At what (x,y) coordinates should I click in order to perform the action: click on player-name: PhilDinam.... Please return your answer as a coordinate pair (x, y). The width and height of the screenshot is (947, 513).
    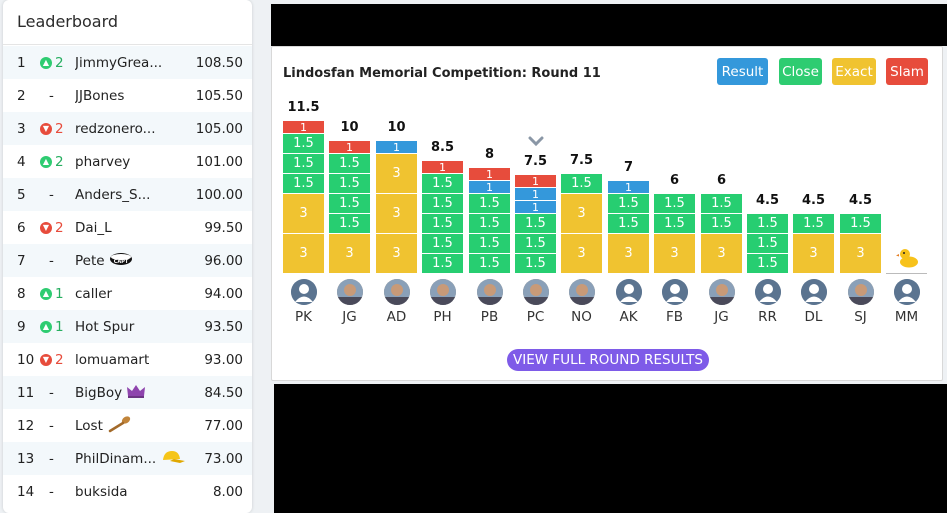
    Looking at the image, I should click on (116, 458).